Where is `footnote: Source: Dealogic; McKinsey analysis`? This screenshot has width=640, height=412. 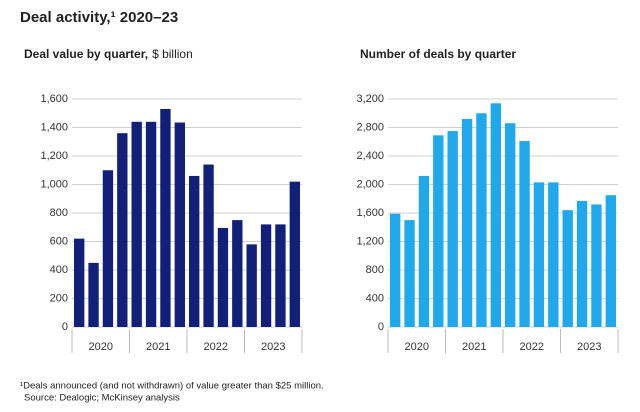 footnote: Source: Dealogic; McKinsey analysis is located at coordinates (102, 398).